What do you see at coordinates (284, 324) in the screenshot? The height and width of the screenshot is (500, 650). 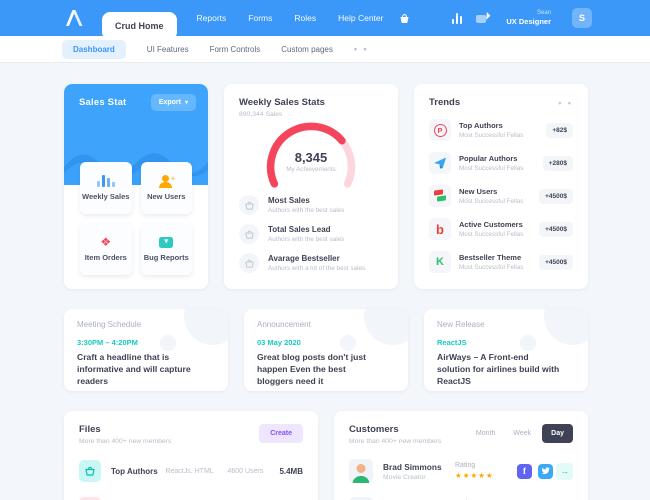 I see `note-label: Announcement` at bounding box center [284, 324].